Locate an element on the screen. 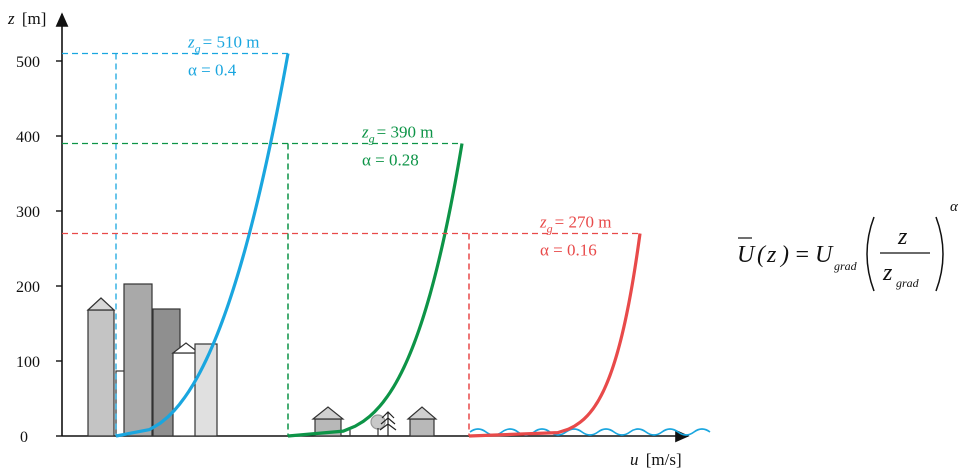 This screenshot has height=471, width=967. equation-coef: U is located at coordinates (824, 255).